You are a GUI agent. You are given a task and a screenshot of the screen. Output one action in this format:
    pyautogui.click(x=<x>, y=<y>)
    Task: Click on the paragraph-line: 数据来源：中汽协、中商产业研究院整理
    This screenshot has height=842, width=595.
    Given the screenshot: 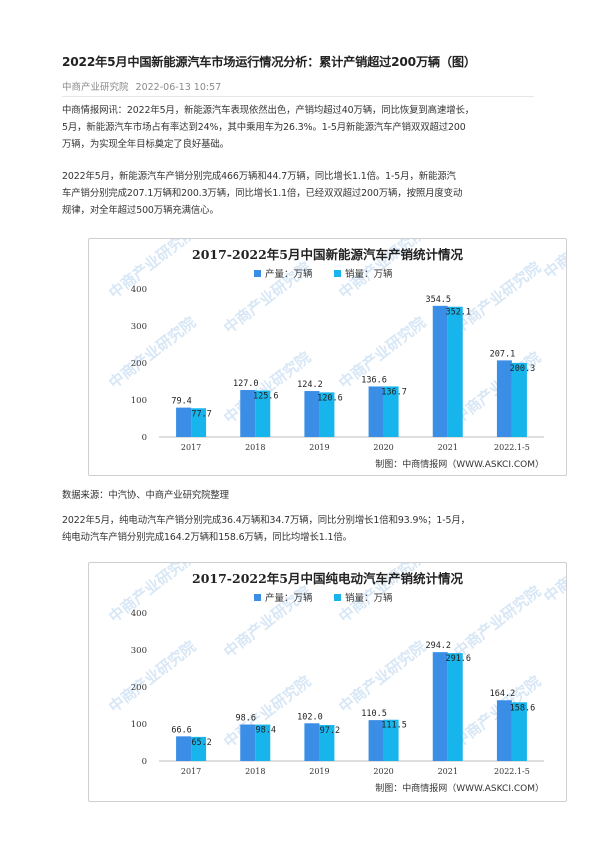 What is the action you would take?
    pyautogui.click(x=145, y=495)
    